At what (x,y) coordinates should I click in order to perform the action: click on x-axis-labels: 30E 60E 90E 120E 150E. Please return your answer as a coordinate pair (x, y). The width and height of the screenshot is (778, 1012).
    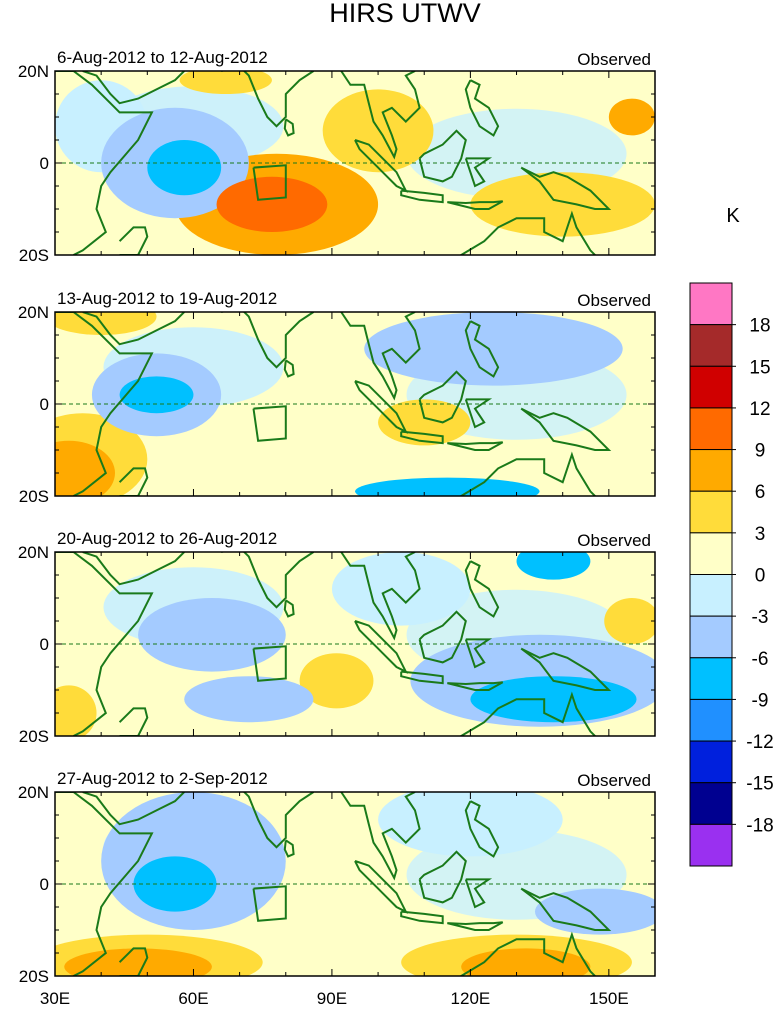
    Looking at the image, I should click on (334, 998).